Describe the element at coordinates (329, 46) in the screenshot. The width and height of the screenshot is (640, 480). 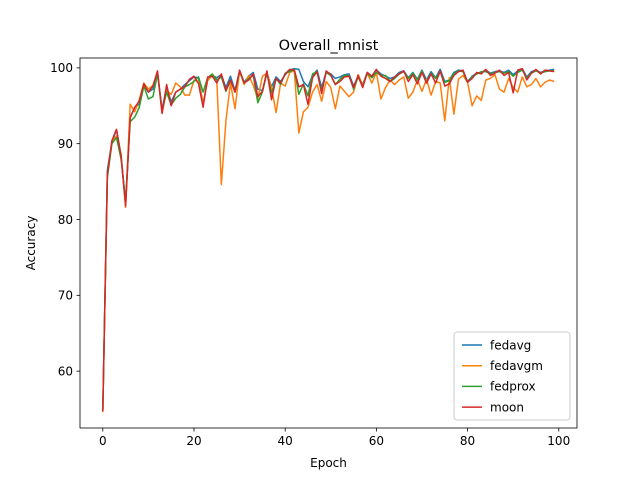
I see `chart-title: Overall_mnist` at that location.